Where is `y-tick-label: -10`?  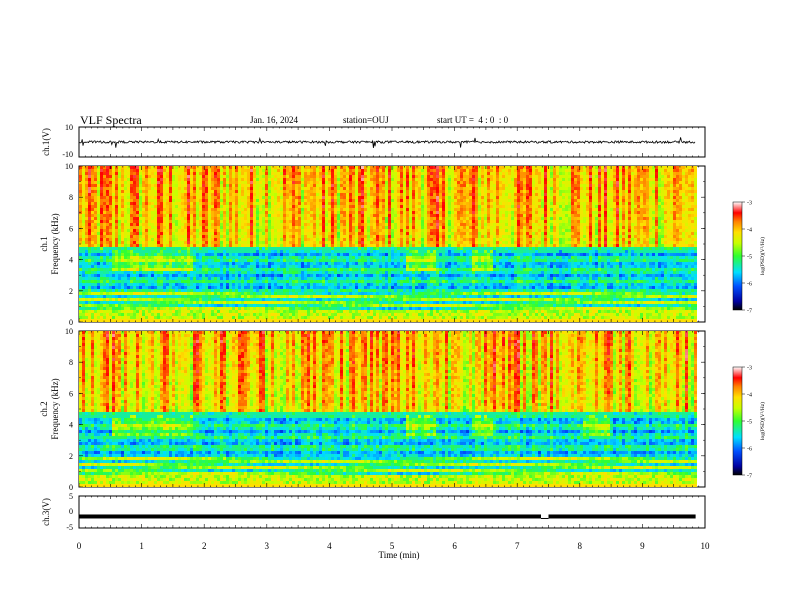 y-tick-label: -10 is located at coordinates (67, 154).